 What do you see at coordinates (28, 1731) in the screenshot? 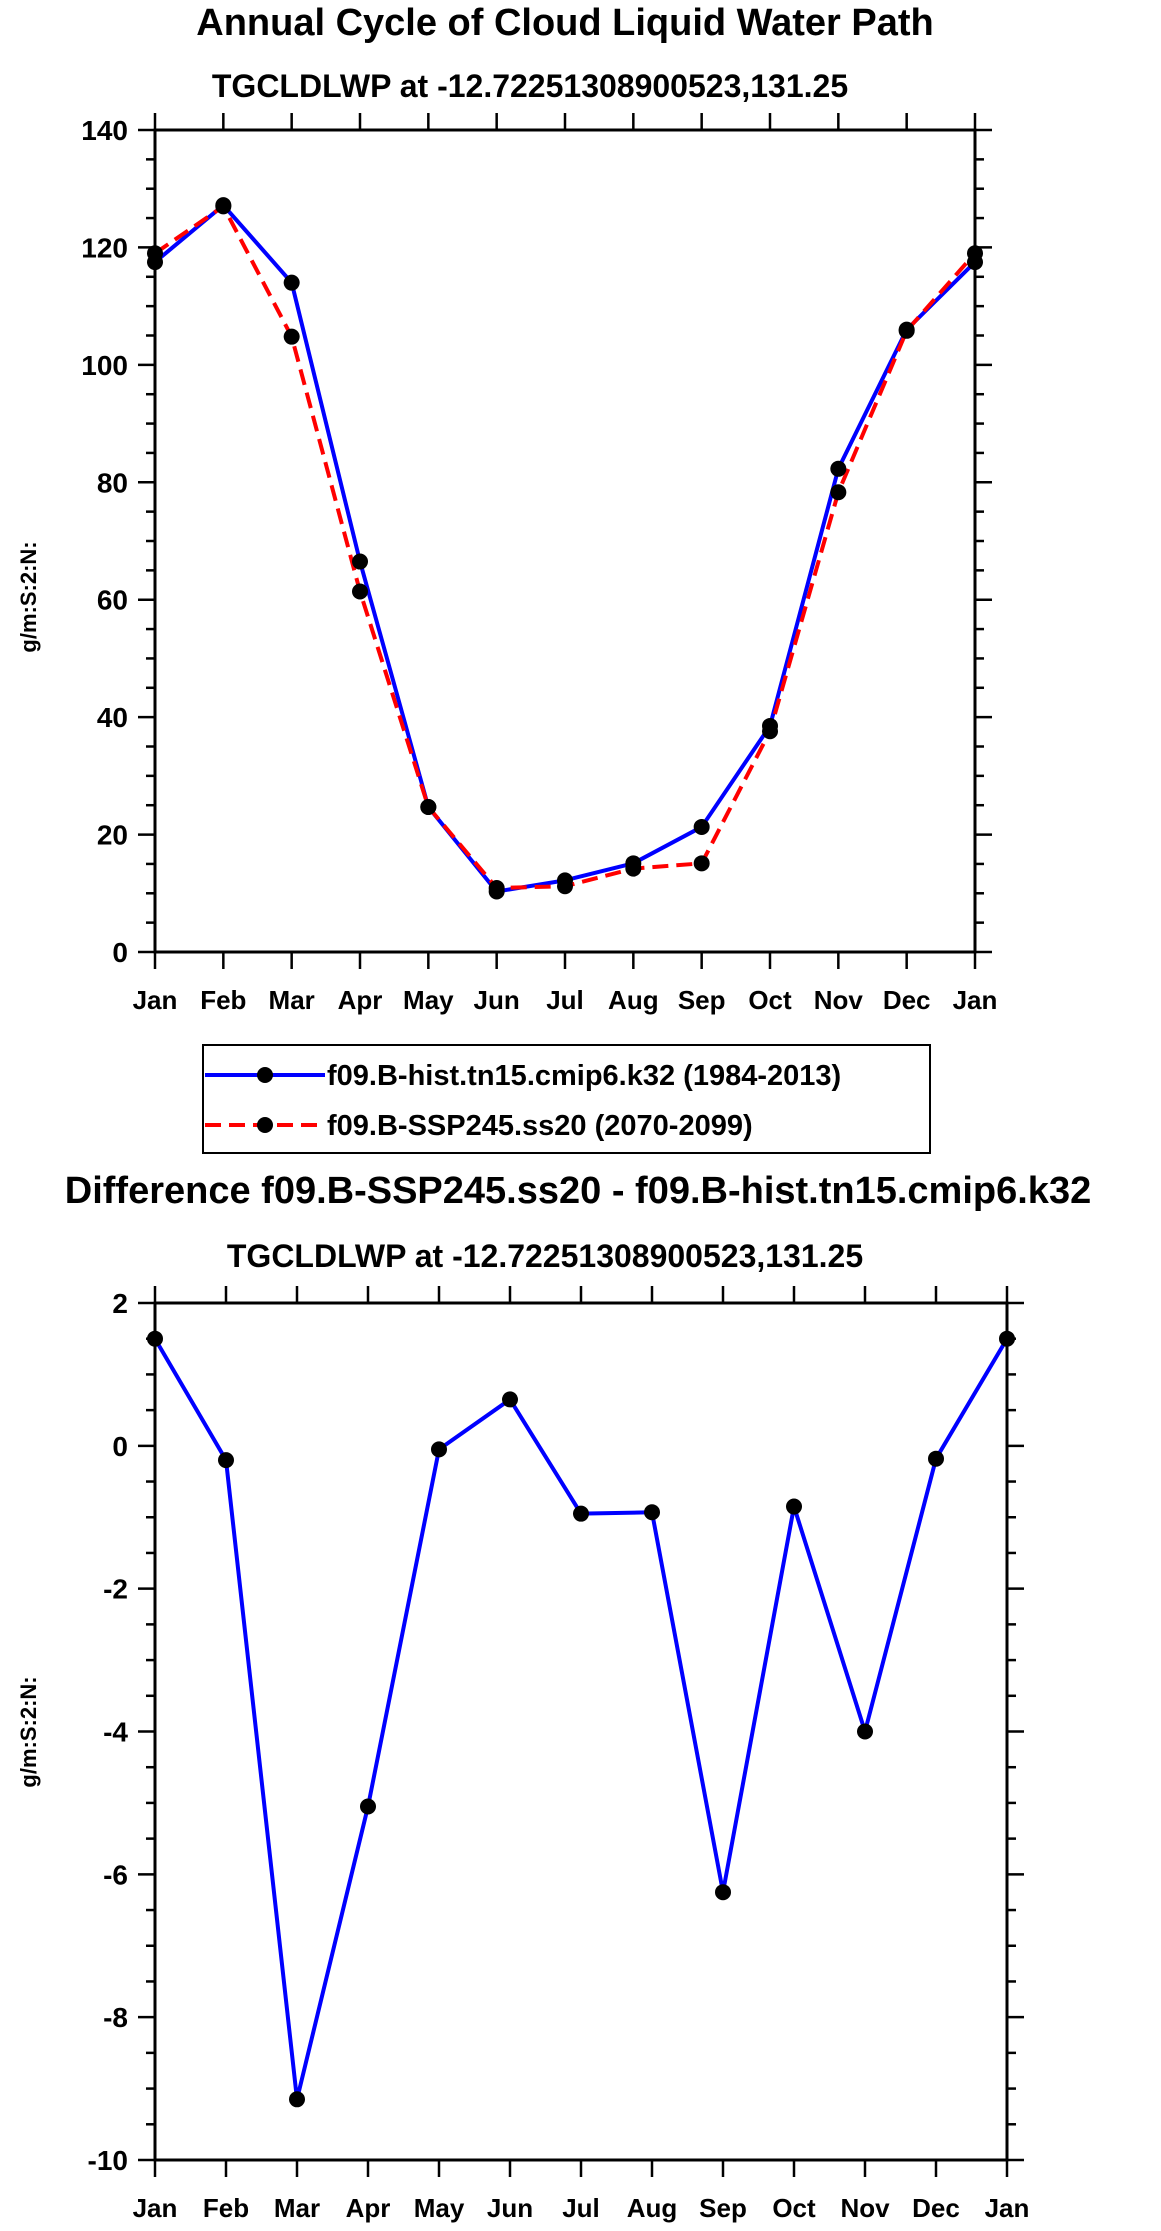
I see `bottom-chart-ylabel: g/m:S:2:N:` at bounding box center [28, 1731].